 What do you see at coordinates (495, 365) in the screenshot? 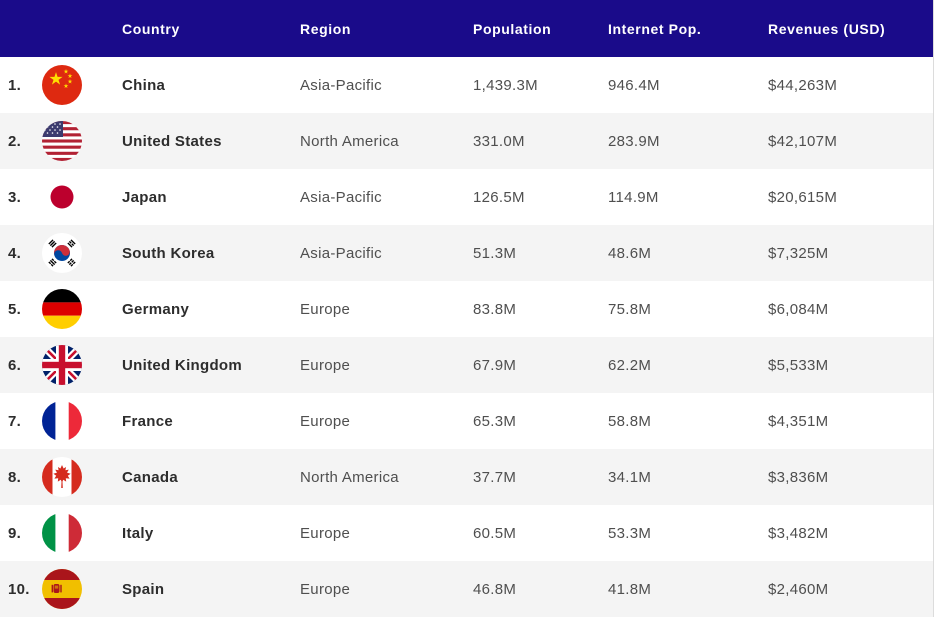
I see `population-value: 67.9M` at bounding box center [495, 365].